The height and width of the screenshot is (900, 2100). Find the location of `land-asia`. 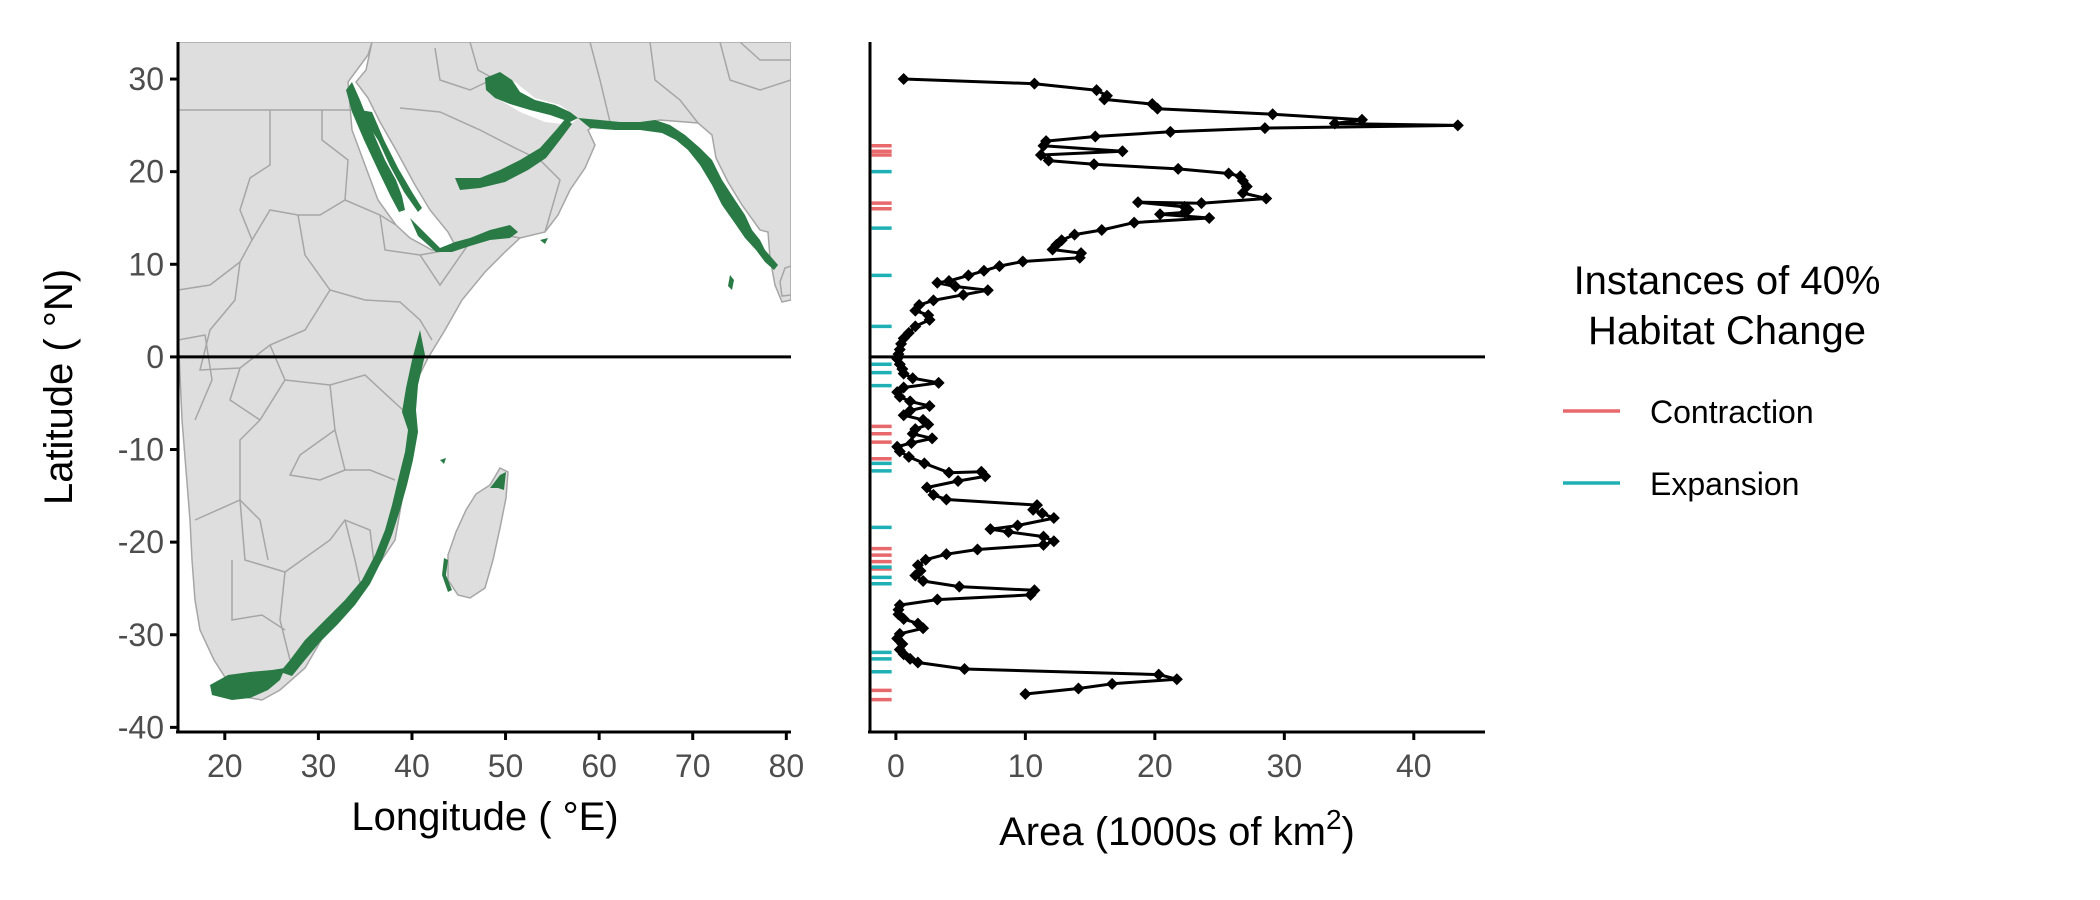

land-asia is located at coordinates (573, 172).